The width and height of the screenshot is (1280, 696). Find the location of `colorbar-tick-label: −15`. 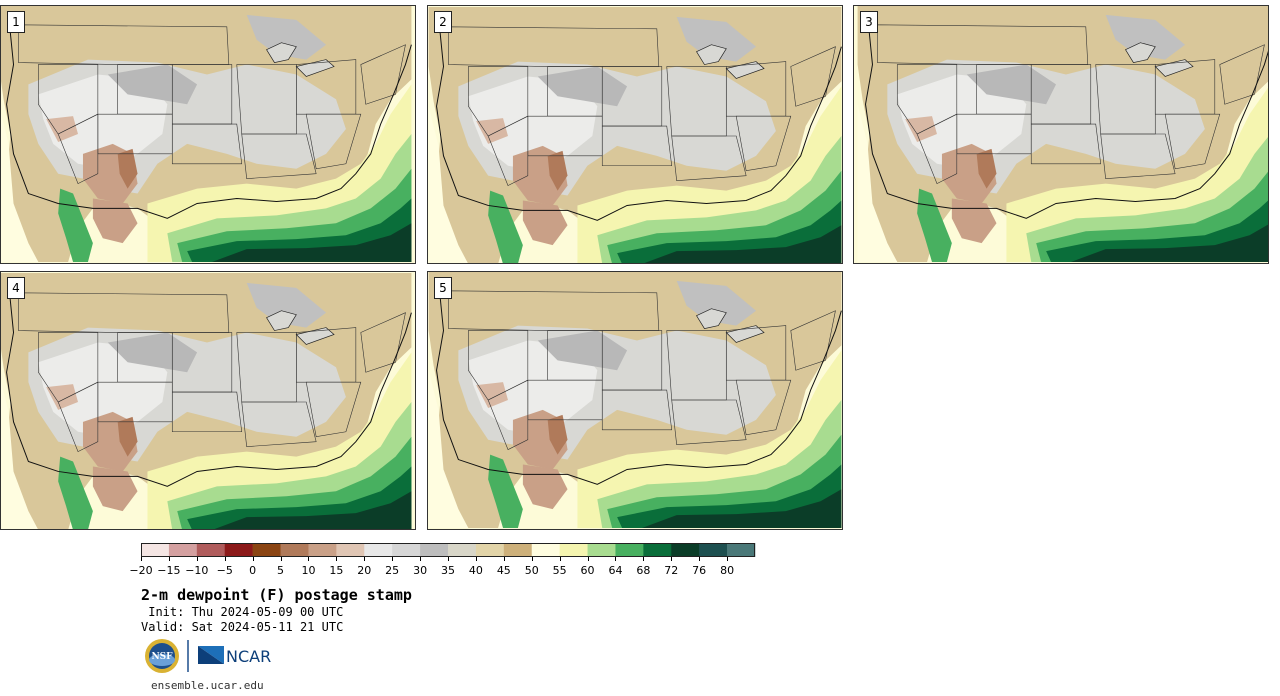

colorbar-tick-label: −15 is located at coordinates (169, 570).